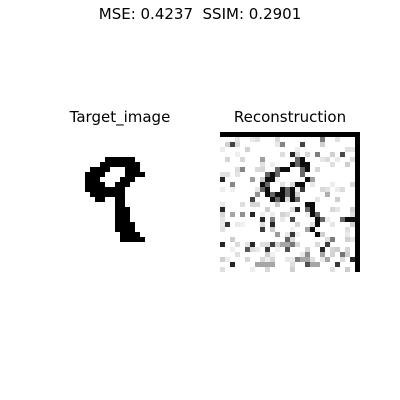  I want to click on target-image-title: Target_image, so click(120, 117).